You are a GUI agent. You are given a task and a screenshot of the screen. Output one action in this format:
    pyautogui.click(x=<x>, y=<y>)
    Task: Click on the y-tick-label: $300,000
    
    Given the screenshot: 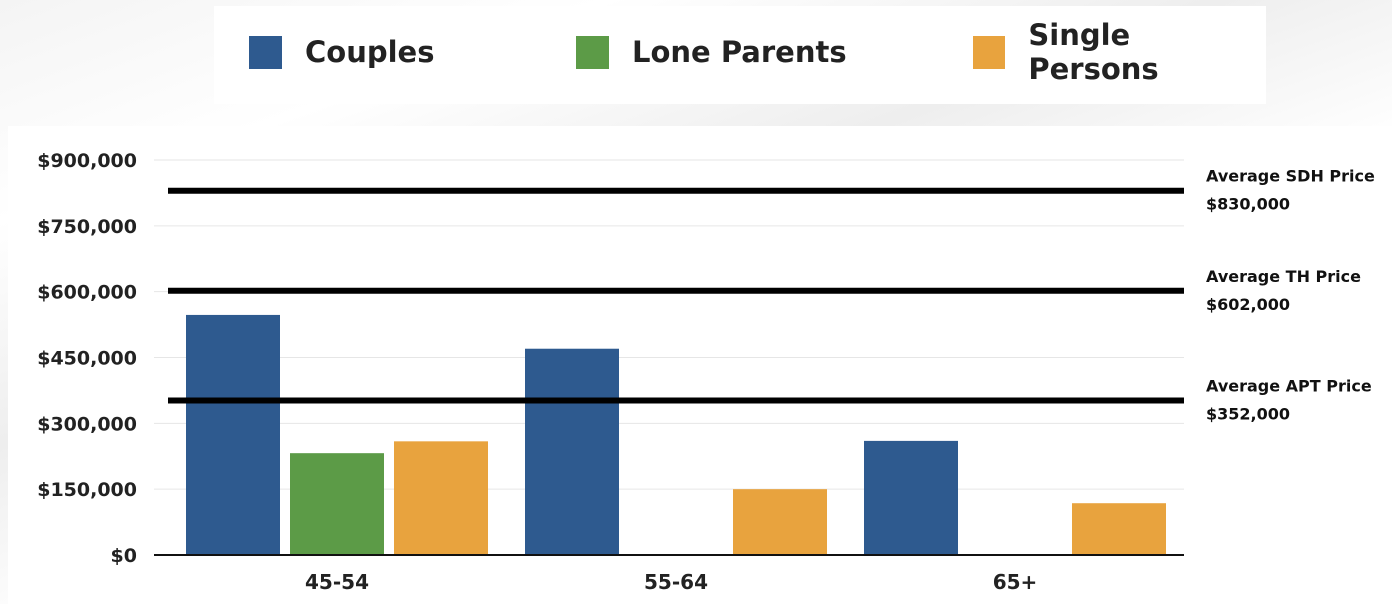 What is the action you would take?
    pyautogui.click(x=87, y=424)
    